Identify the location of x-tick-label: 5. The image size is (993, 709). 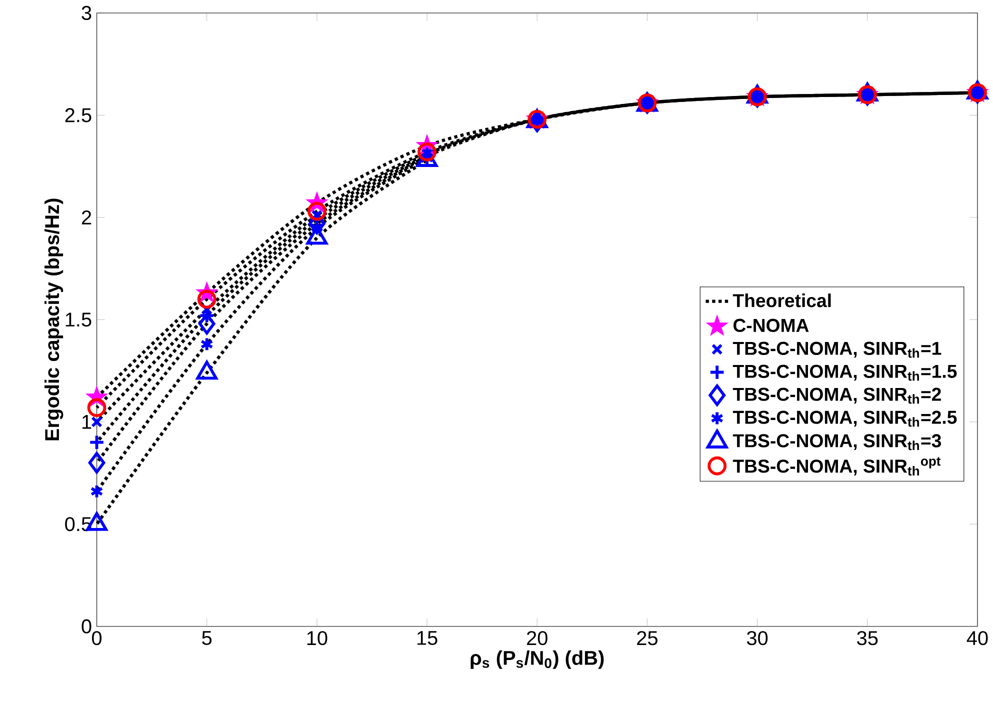
(207, 637).